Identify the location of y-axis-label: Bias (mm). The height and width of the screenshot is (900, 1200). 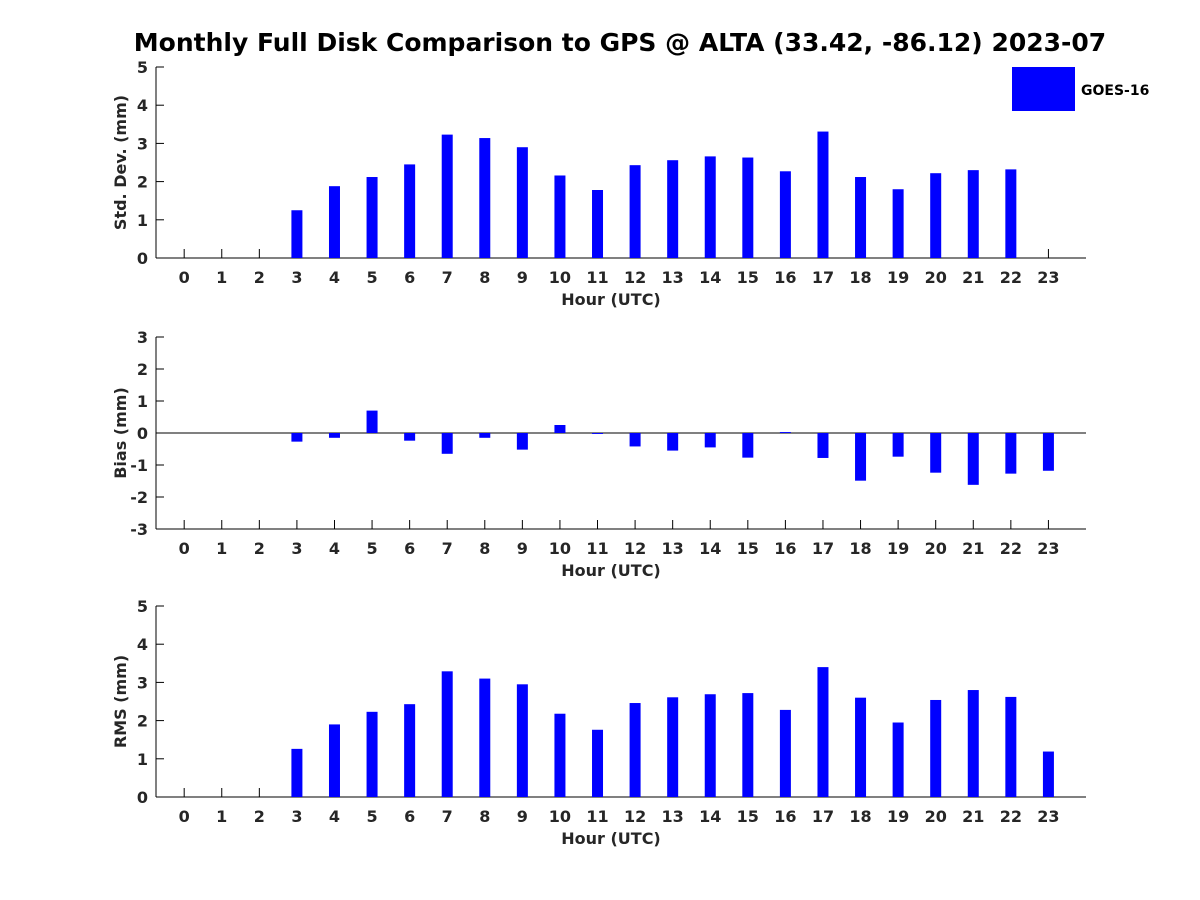
(120, 433).